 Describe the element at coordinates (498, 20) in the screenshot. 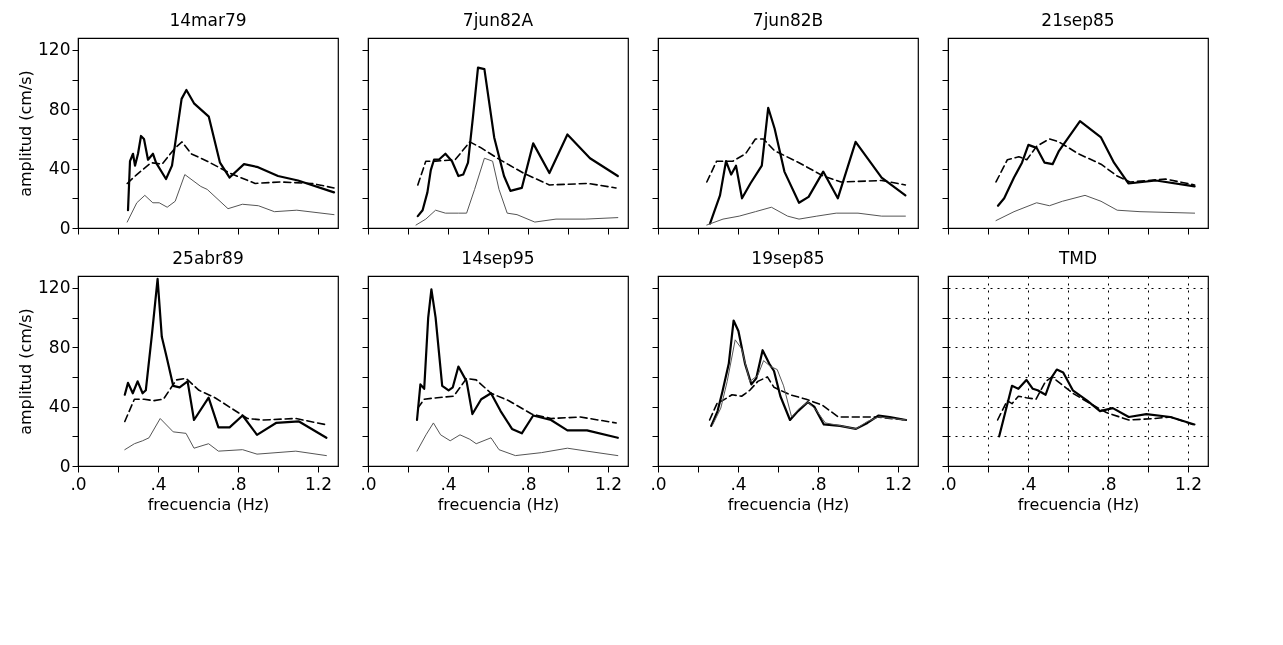

I see `chart-title: 7jun82A` at that location.